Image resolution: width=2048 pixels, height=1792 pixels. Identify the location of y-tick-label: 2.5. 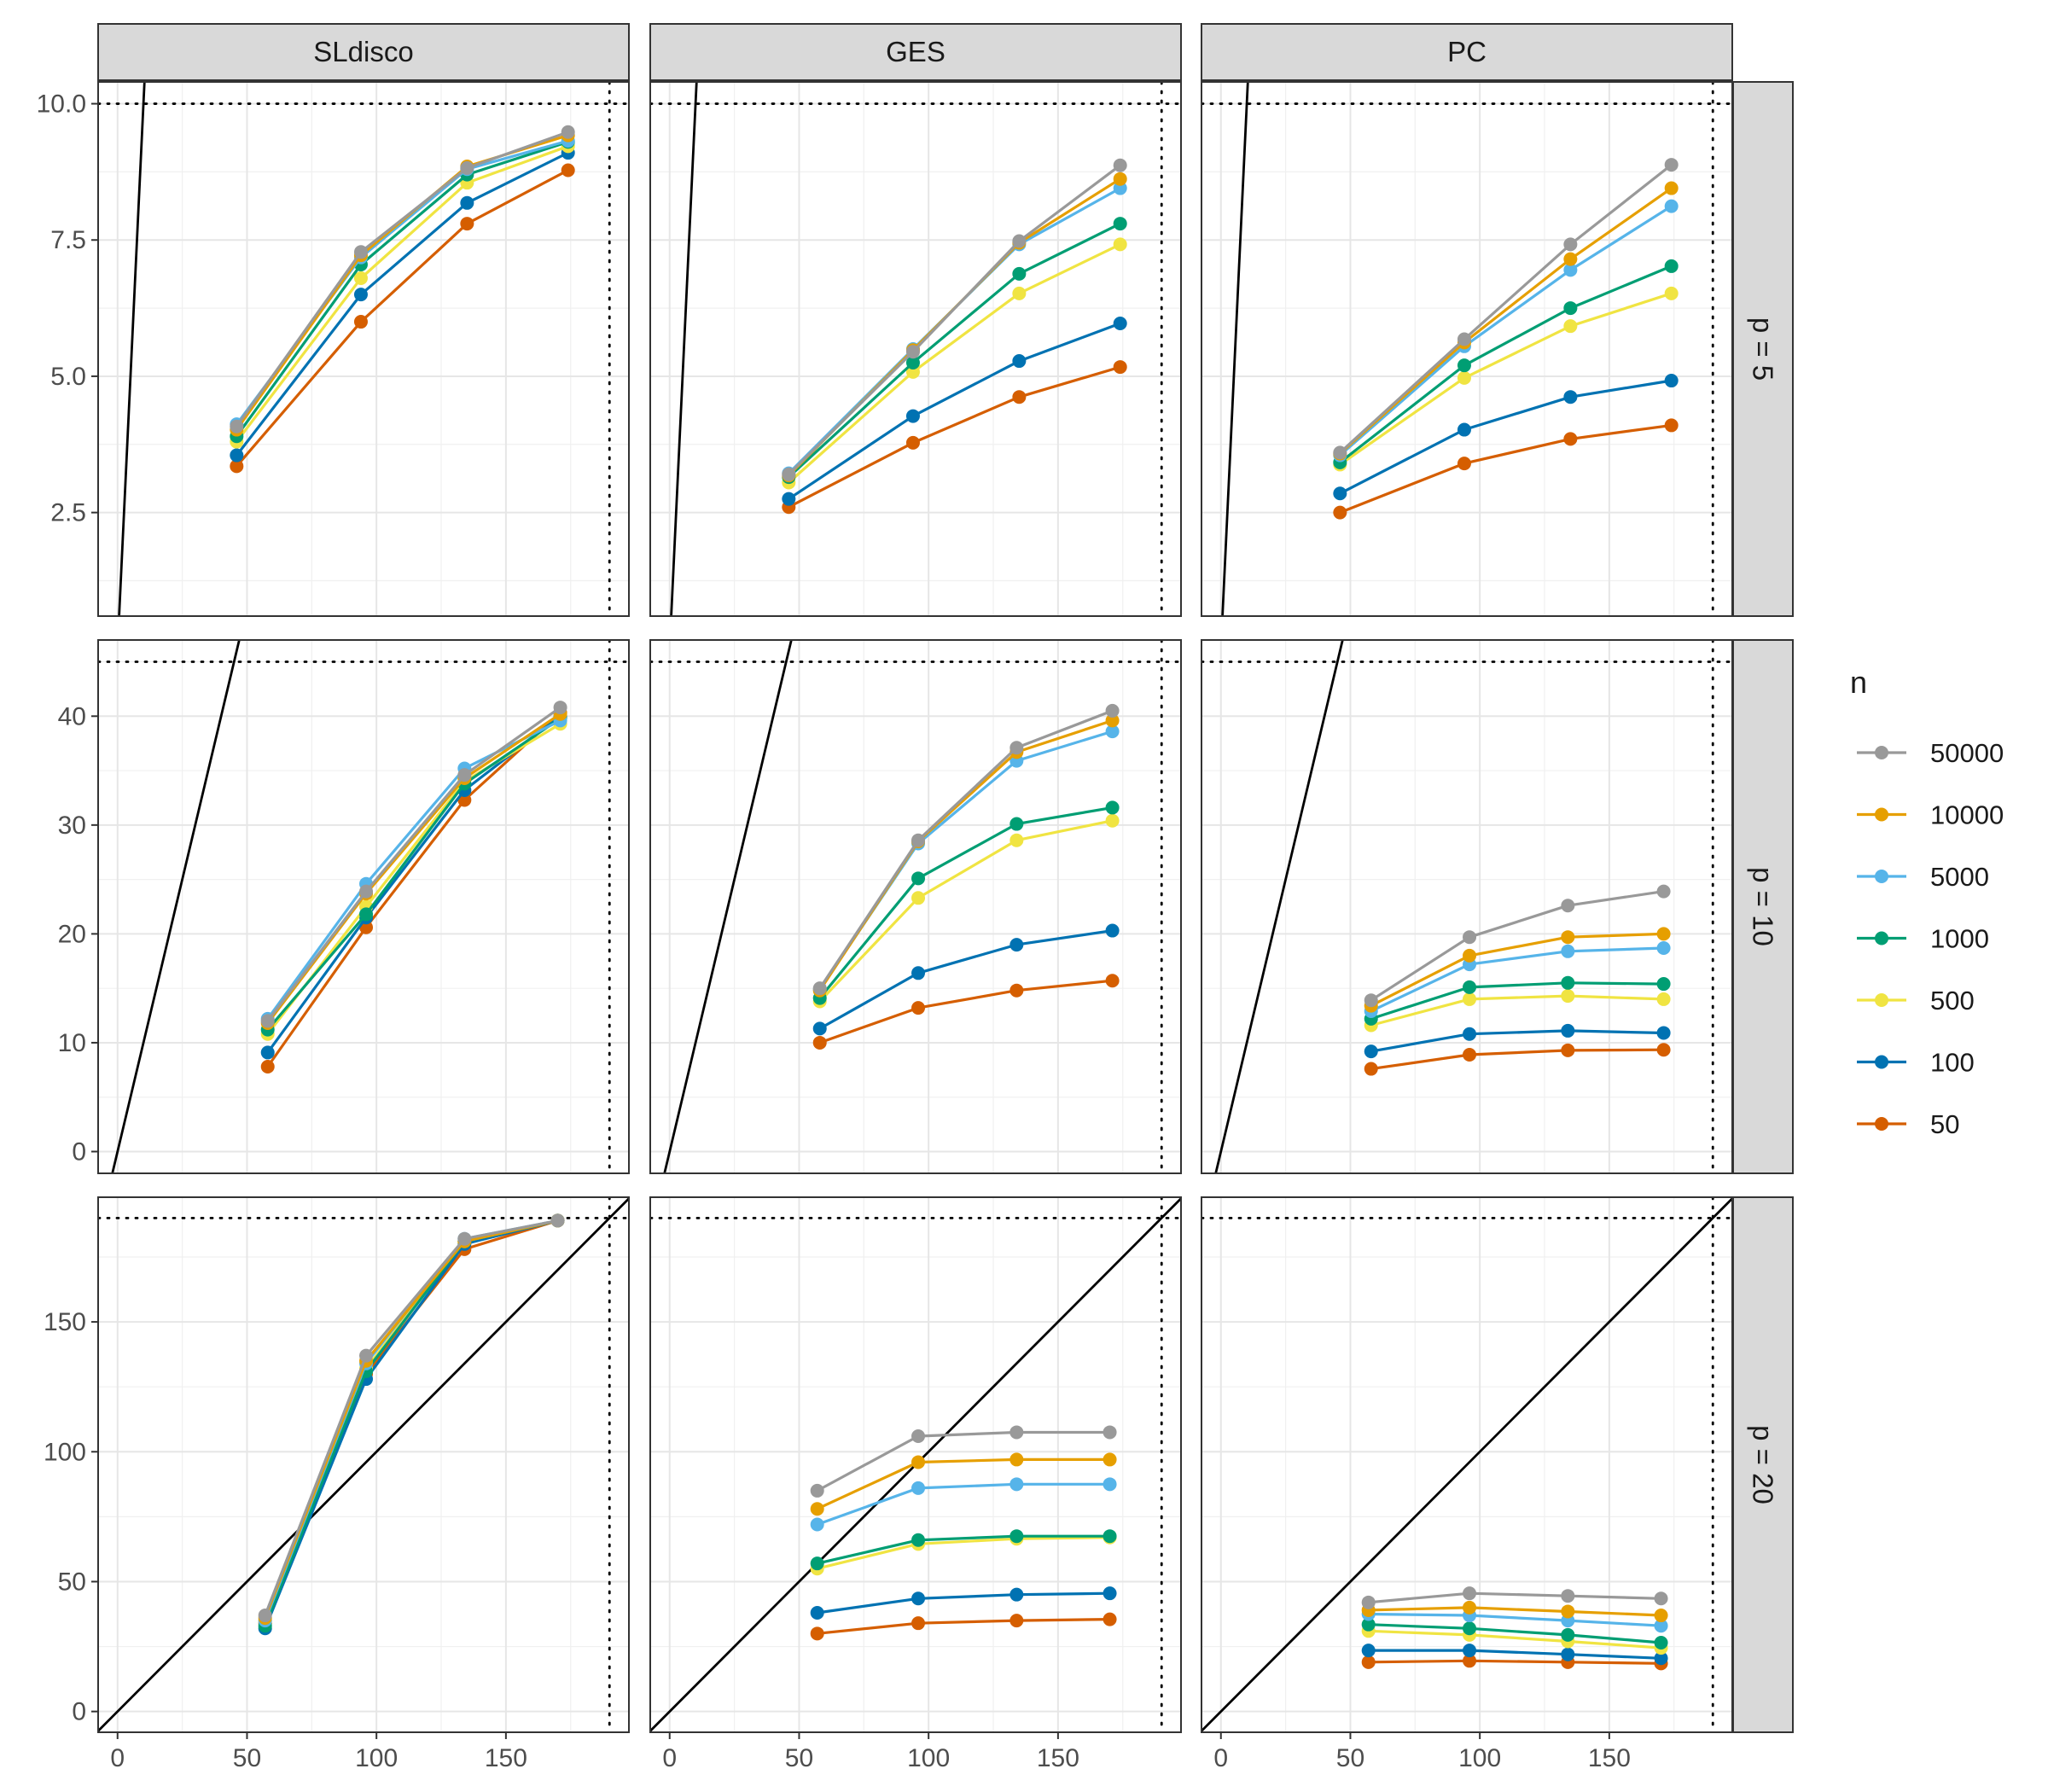
(68, 513).